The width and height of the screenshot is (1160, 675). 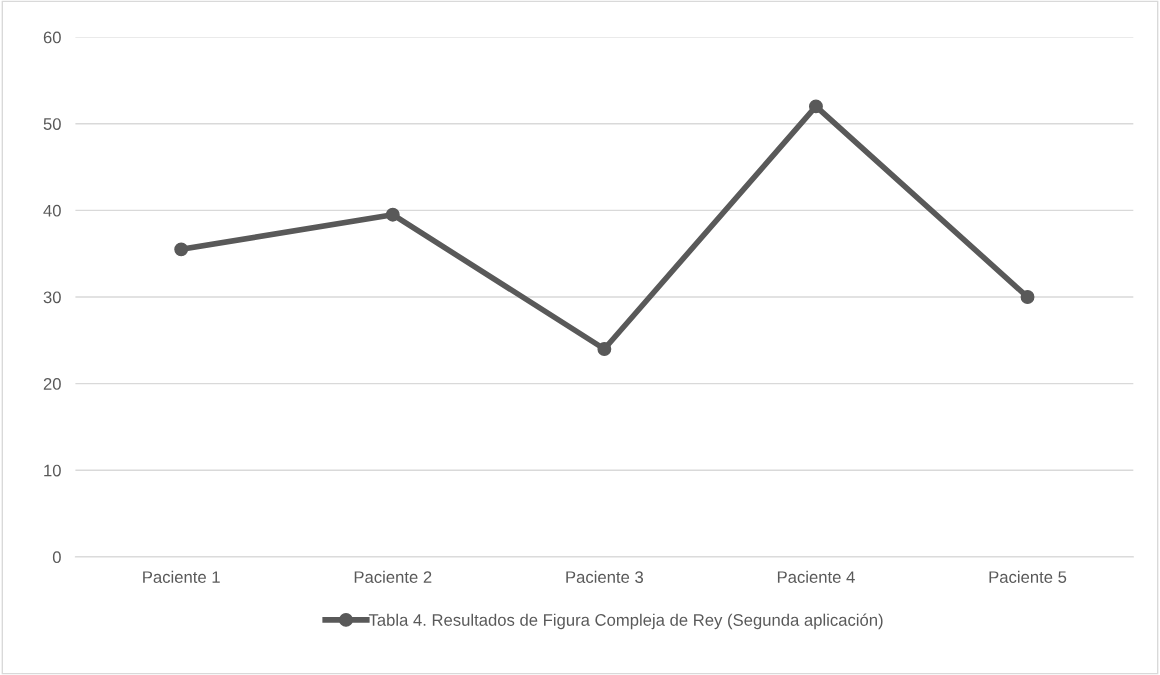 I want to click on y-tick-label: 20, so click(x=52, y=384).